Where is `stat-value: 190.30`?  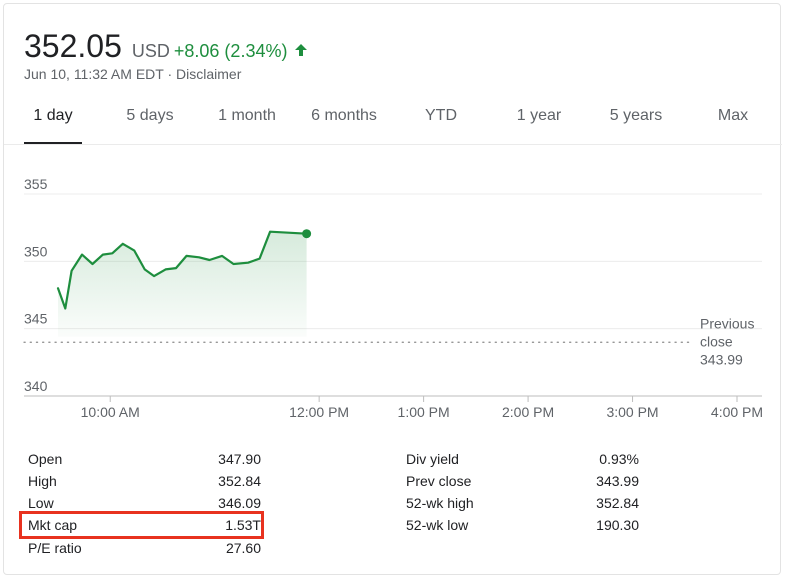
stat-value: 190.30 is located at coordinates (617, 525).